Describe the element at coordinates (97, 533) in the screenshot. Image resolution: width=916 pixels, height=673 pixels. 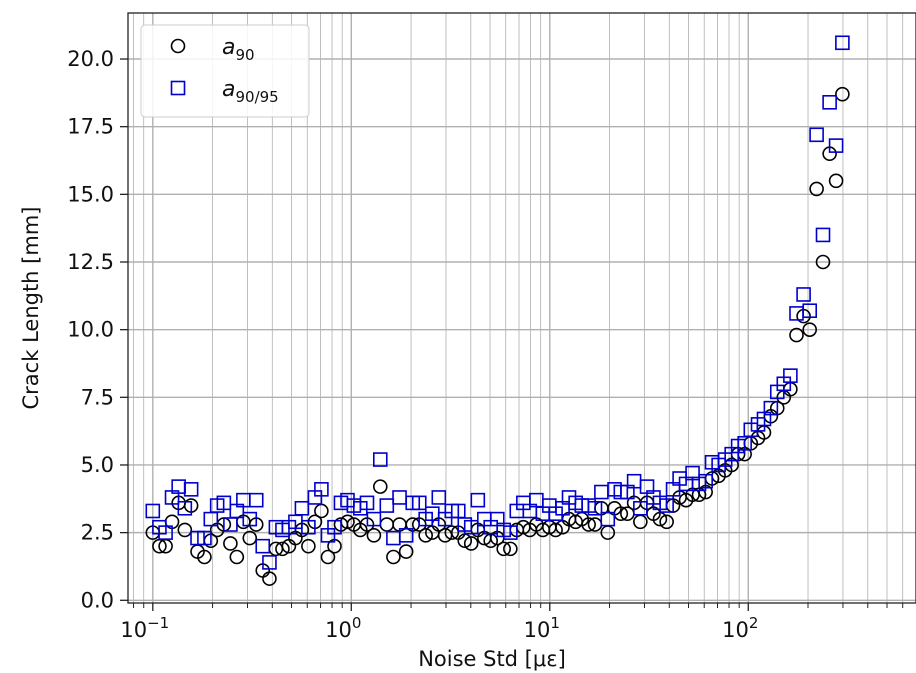
I see `y-tick-label: 2.5` at that location.